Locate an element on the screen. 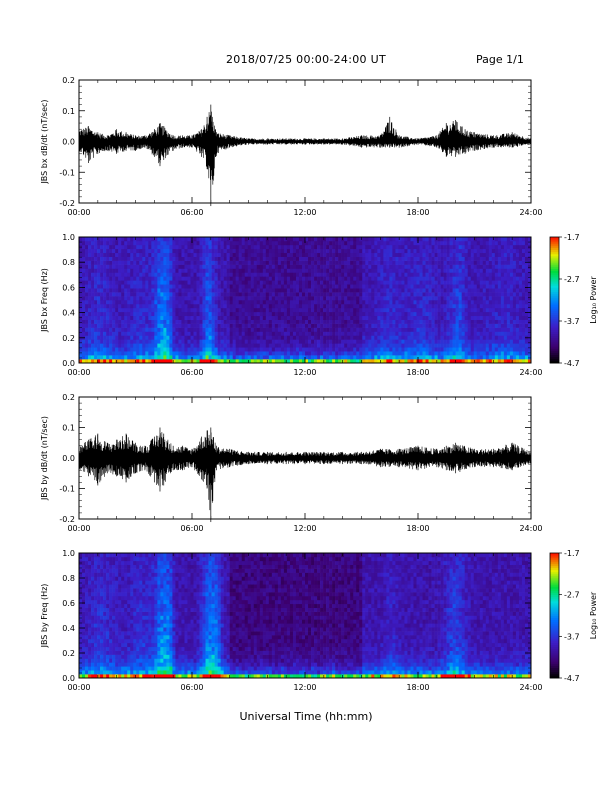 The width and height of the screenshot is (612, 792). y-axis-title: JBS bx Freq (Hz) is located at coordinates (44, 300).